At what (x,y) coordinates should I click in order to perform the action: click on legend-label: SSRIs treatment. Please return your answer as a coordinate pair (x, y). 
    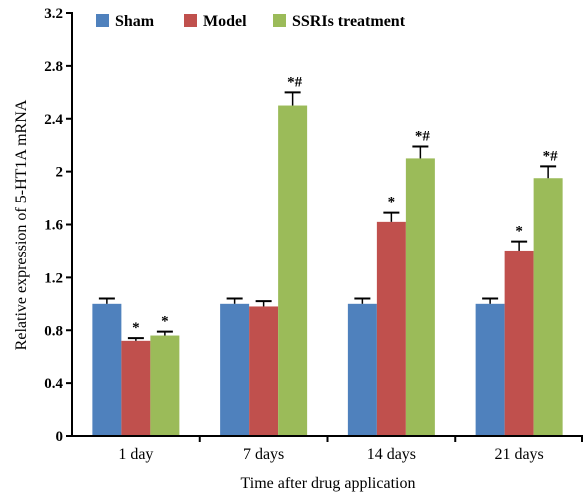
    Looking at the image, I should click on (349, 21).